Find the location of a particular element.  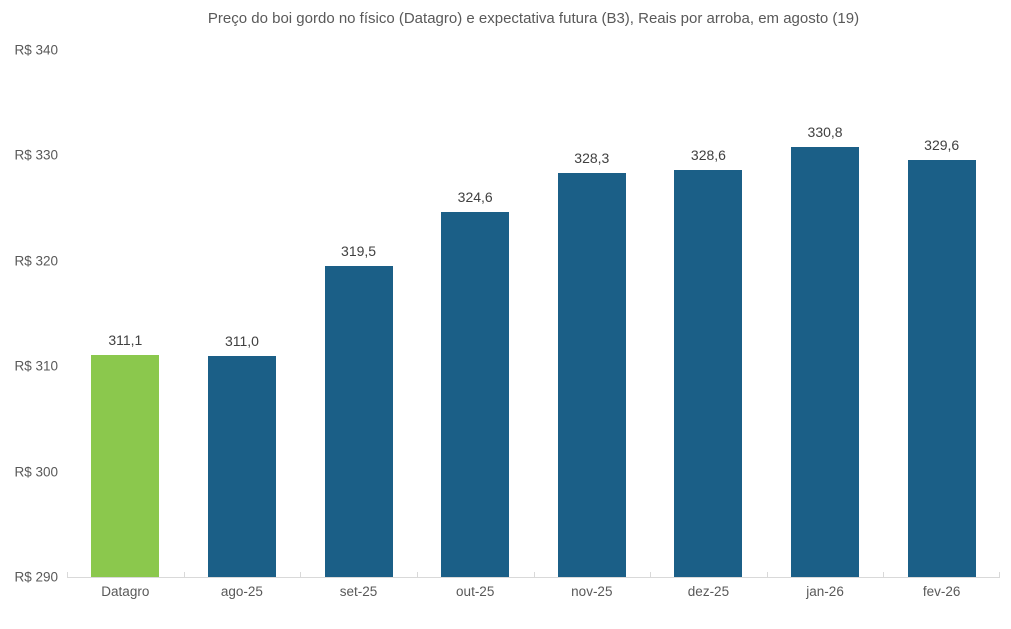

bar-slot: 319,5 set-25 is located at coordinates (358, 324).